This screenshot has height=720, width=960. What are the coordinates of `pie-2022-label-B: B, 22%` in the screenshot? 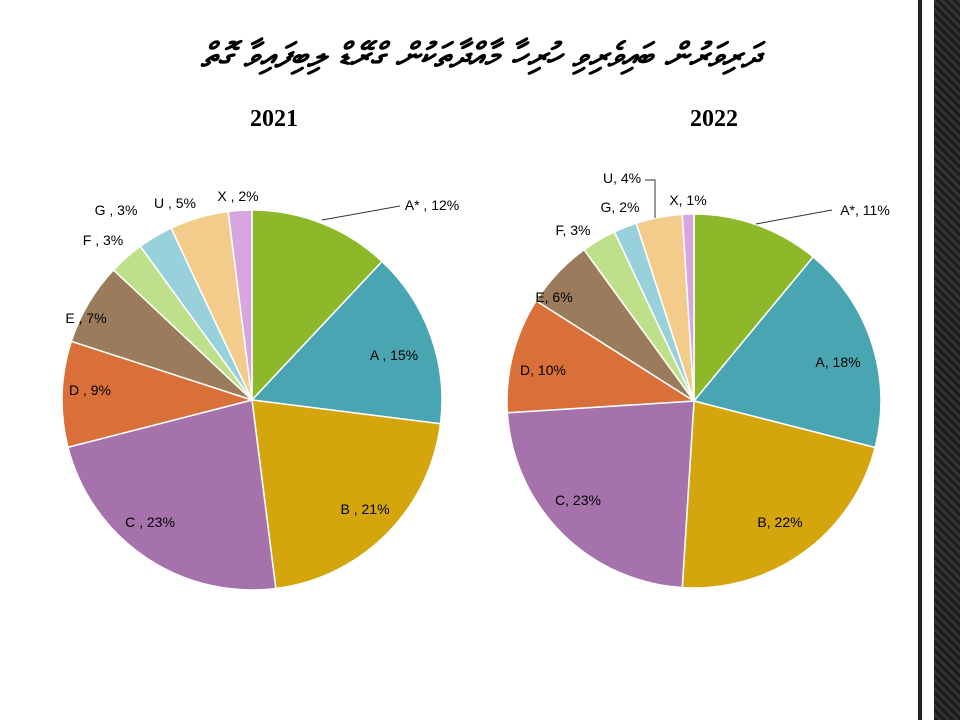 It's located at (779, 522).